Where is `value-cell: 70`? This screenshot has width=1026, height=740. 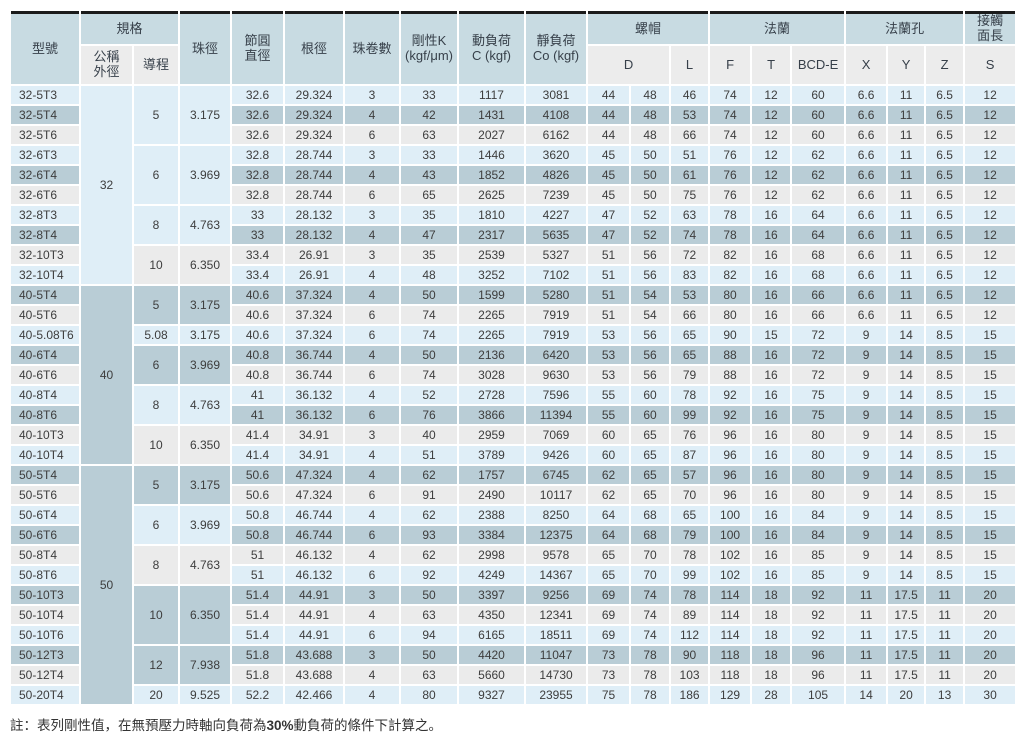
value-cell: 70 is located at coordinates (650, 555).